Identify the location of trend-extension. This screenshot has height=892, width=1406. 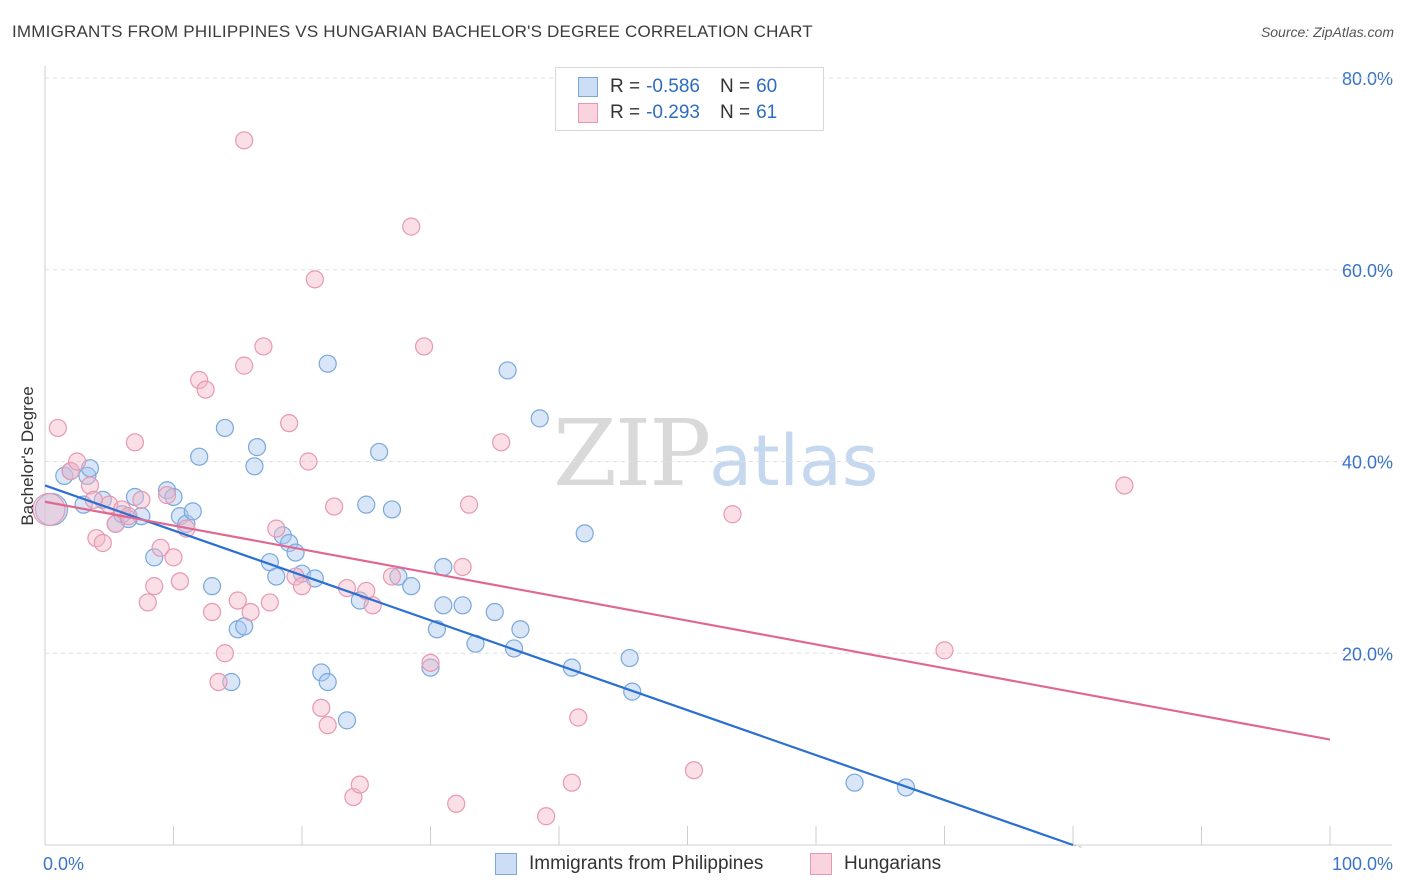
(1079, 846).